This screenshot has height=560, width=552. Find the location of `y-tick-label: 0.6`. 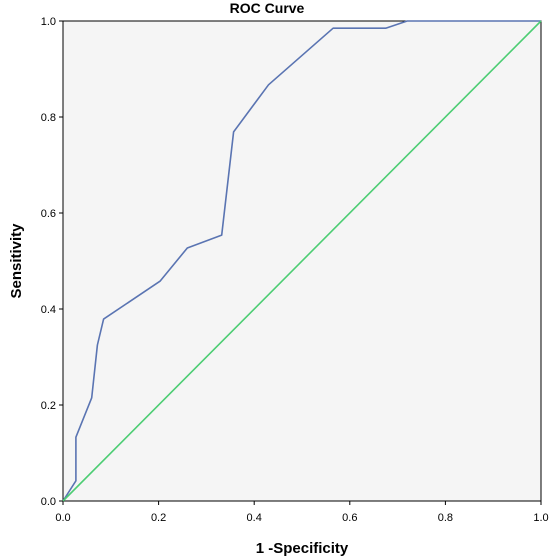

y-tick-label: 0.6 is located at coordinates (48, 214).